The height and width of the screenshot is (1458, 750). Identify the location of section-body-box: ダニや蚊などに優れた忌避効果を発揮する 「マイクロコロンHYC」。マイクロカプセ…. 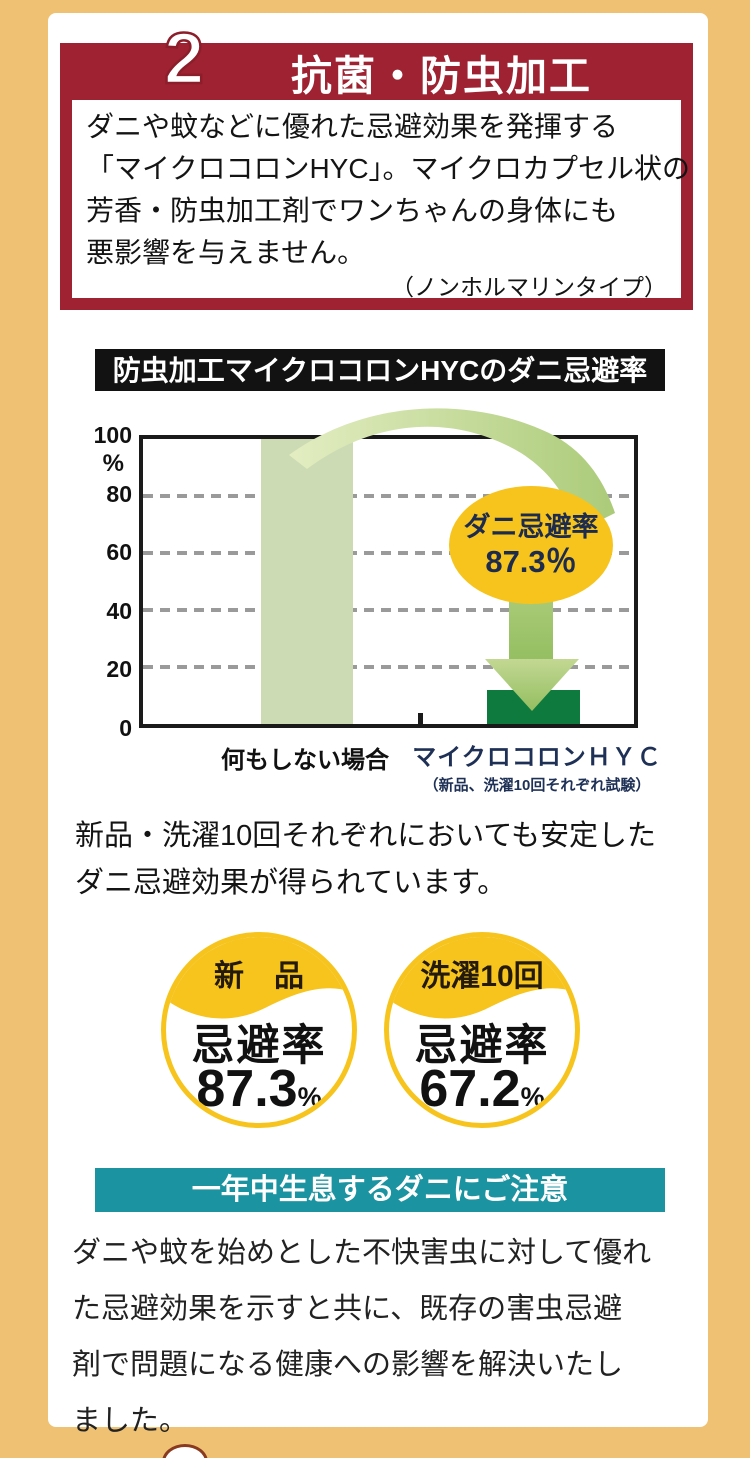
(381, 200).